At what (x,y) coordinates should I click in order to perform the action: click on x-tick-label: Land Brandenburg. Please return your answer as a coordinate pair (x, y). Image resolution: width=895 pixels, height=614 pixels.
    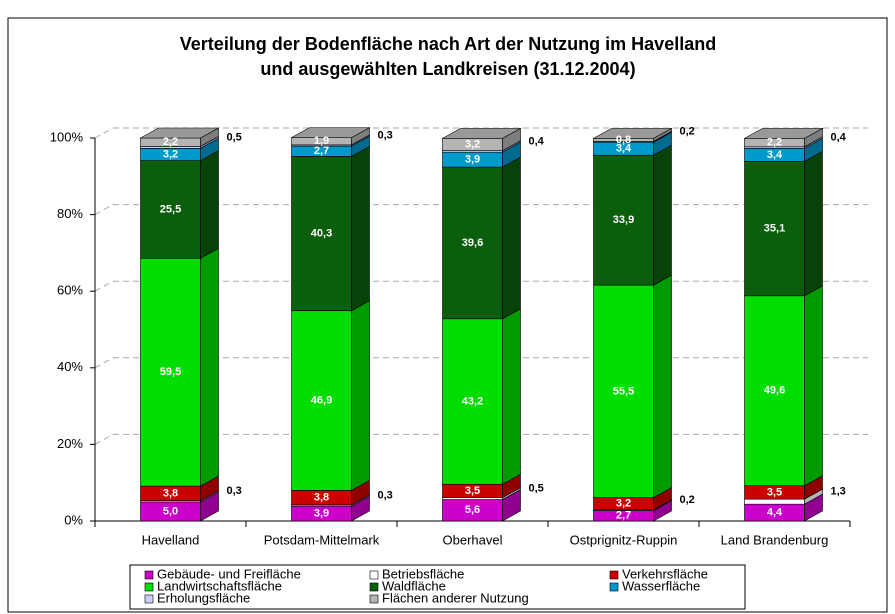
    Looking at the image, I should click on (775, 539).